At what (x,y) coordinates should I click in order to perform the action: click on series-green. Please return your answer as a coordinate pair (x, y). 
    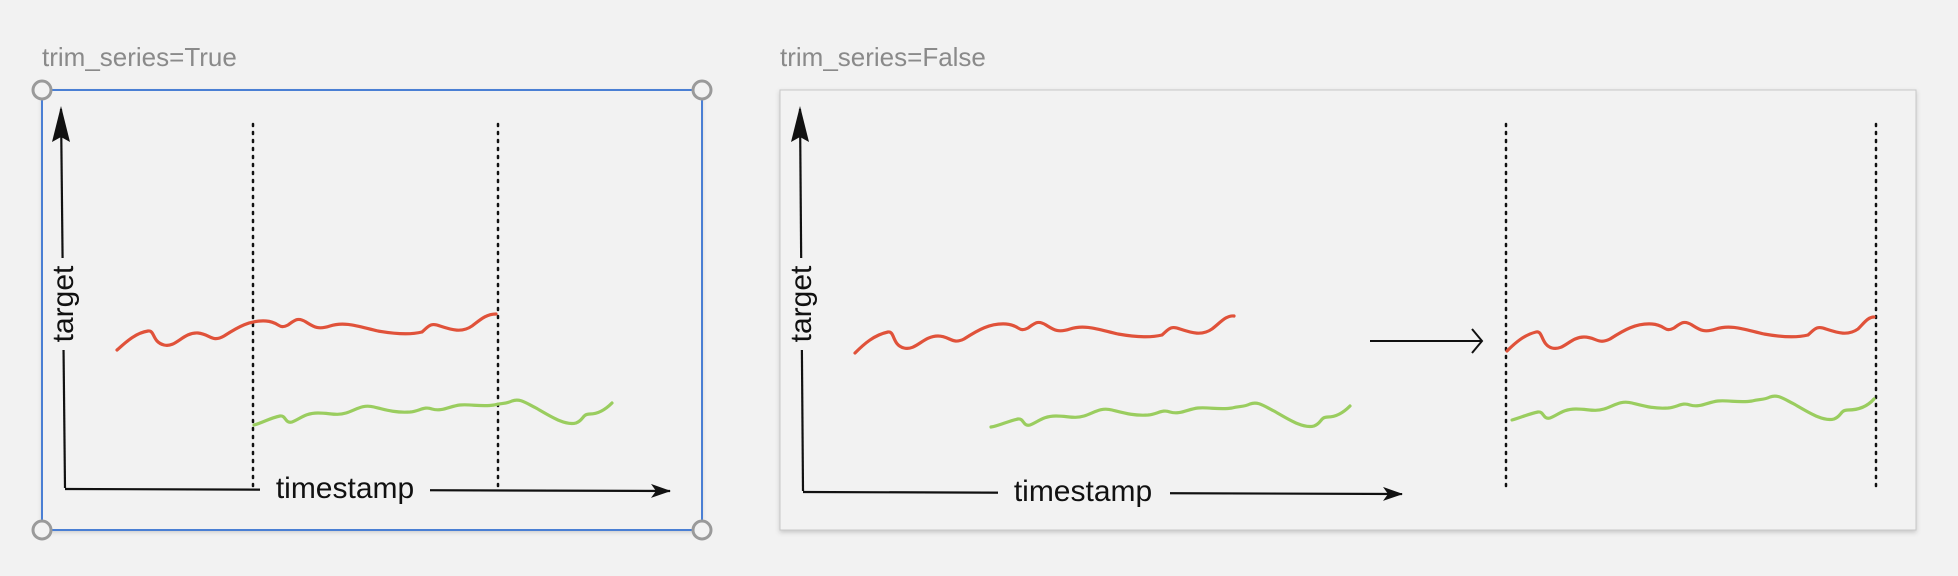
    Looking at the image, I should click on (433, 412).